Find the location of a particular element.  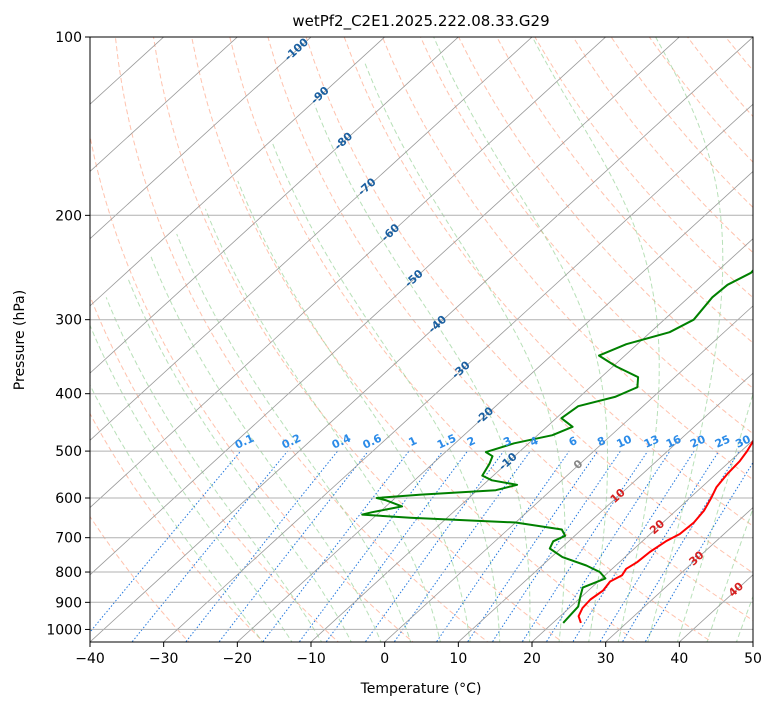

x-tick-label: 30 is located at coordinates (606, 659).